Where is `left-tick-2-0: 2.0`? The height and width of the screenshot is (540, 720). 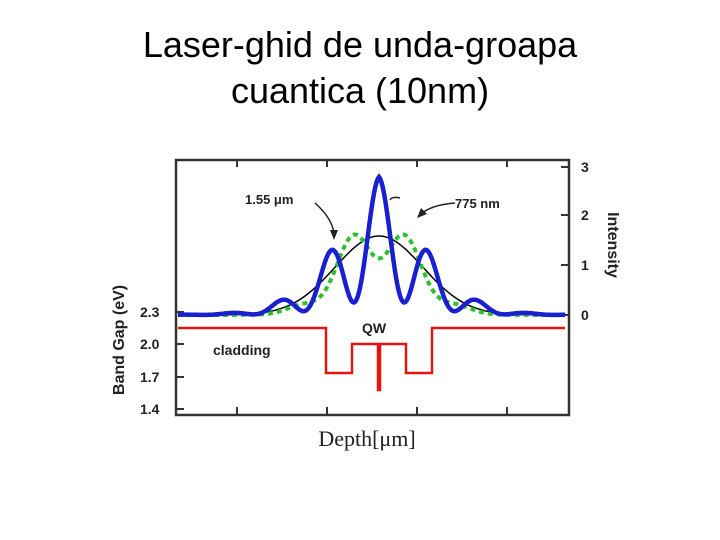 left-tick-2-0: 2.0 is located at coordinates (150, 344).